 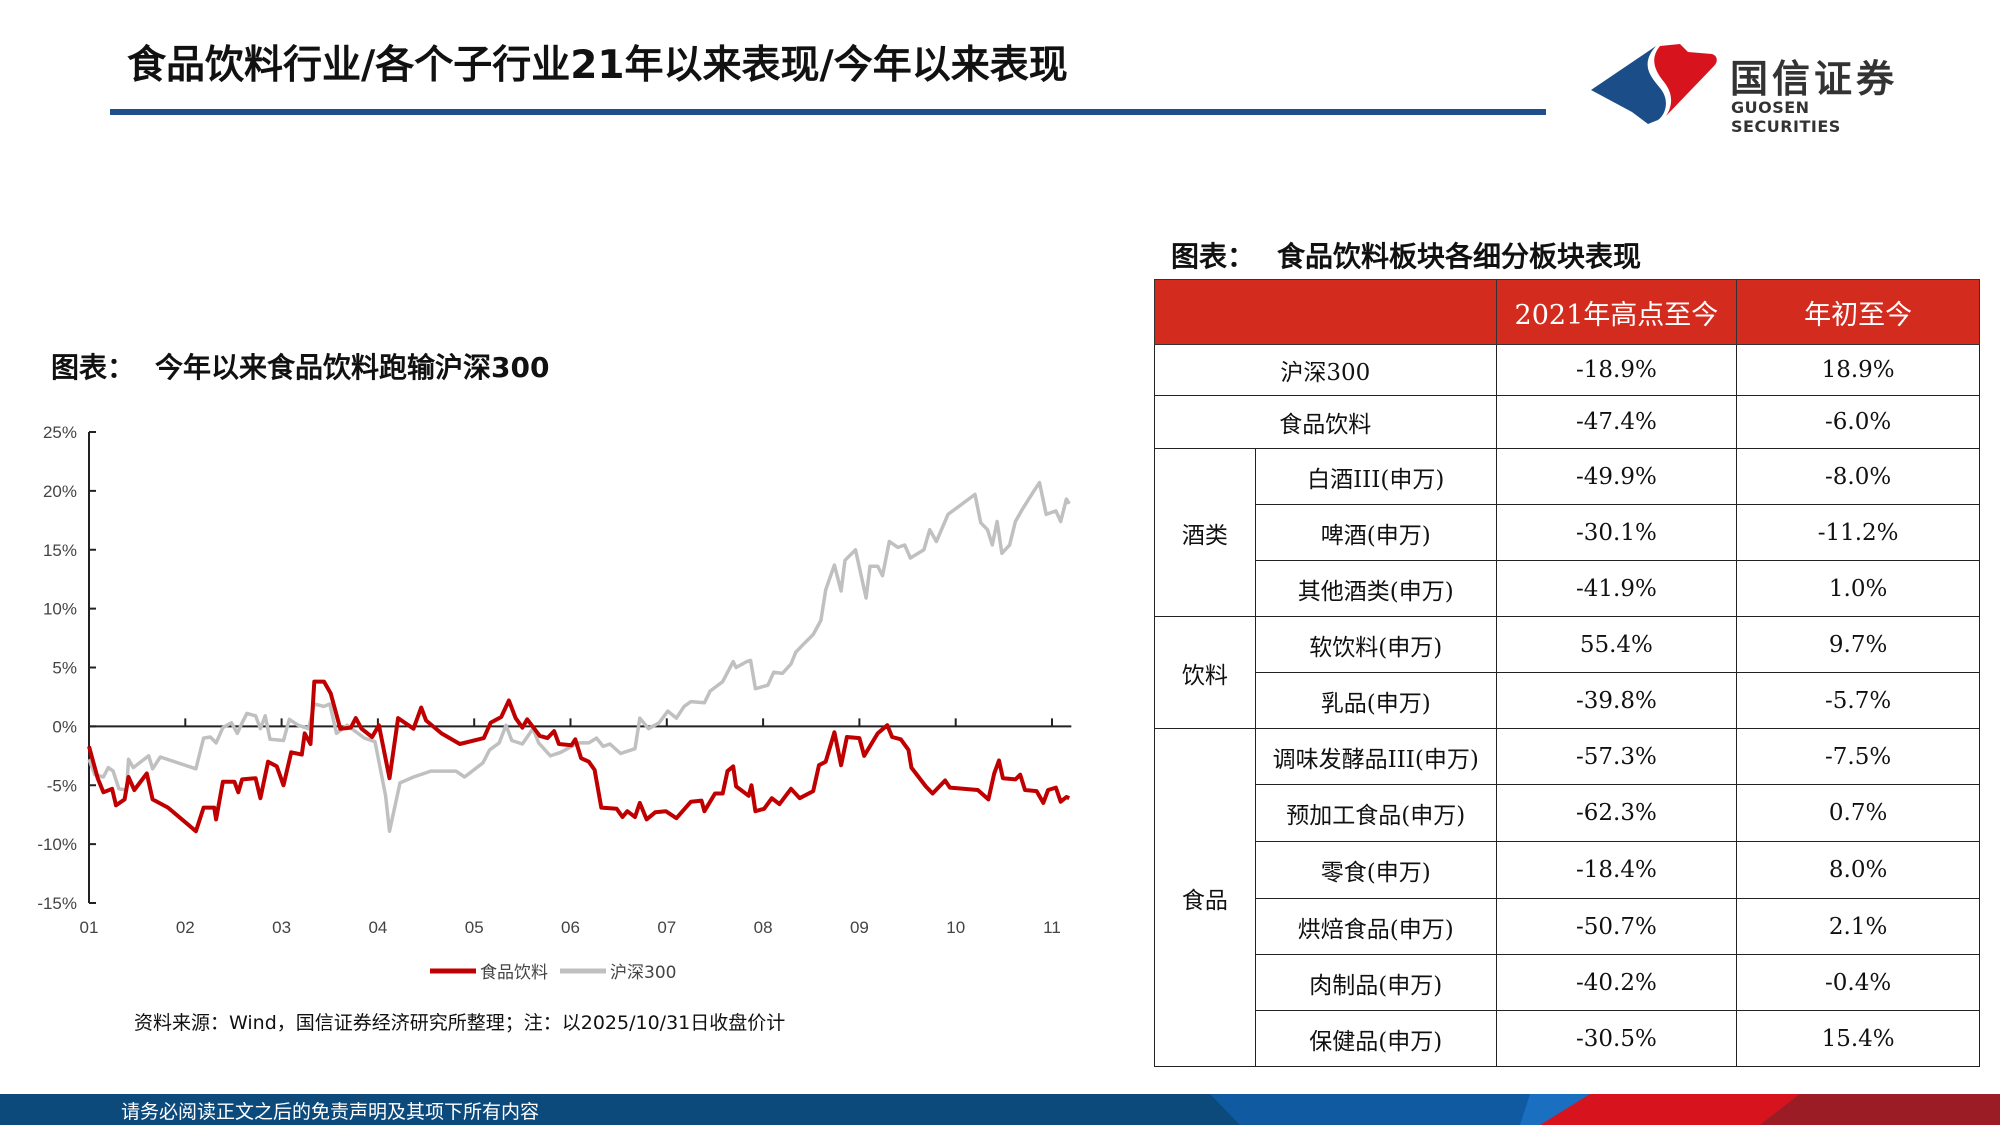 What do you see at coordinates (1858, 476) in the screenshot?
I see `ytd-value: -8.0%` at bounding box center [1858, 476].